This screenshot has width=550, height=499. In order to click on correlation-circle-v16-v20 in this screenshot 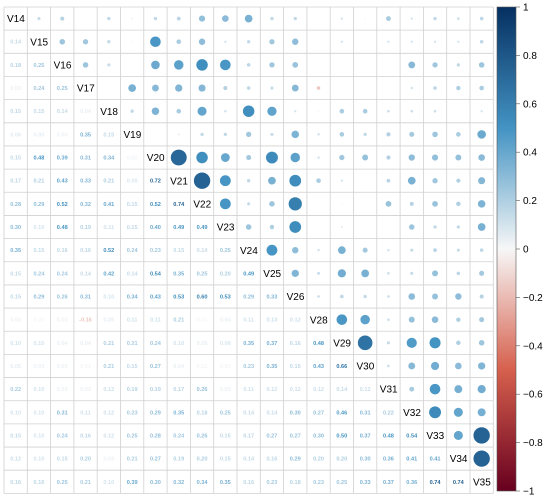, I will do `click(155, 65)`.